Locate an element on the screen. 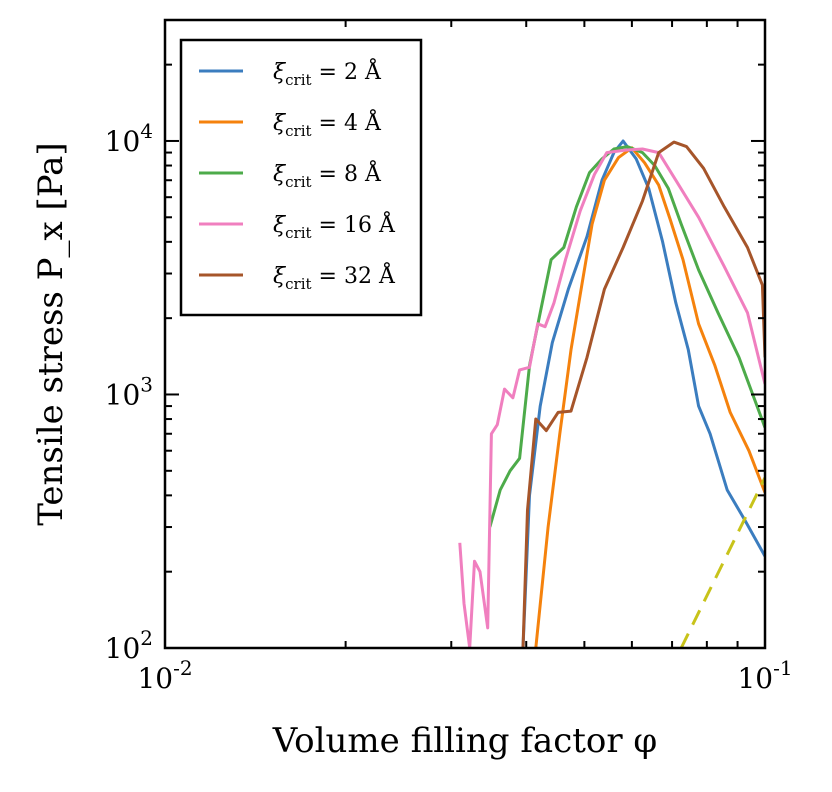  legend-box is located at coordinates (301, 177).